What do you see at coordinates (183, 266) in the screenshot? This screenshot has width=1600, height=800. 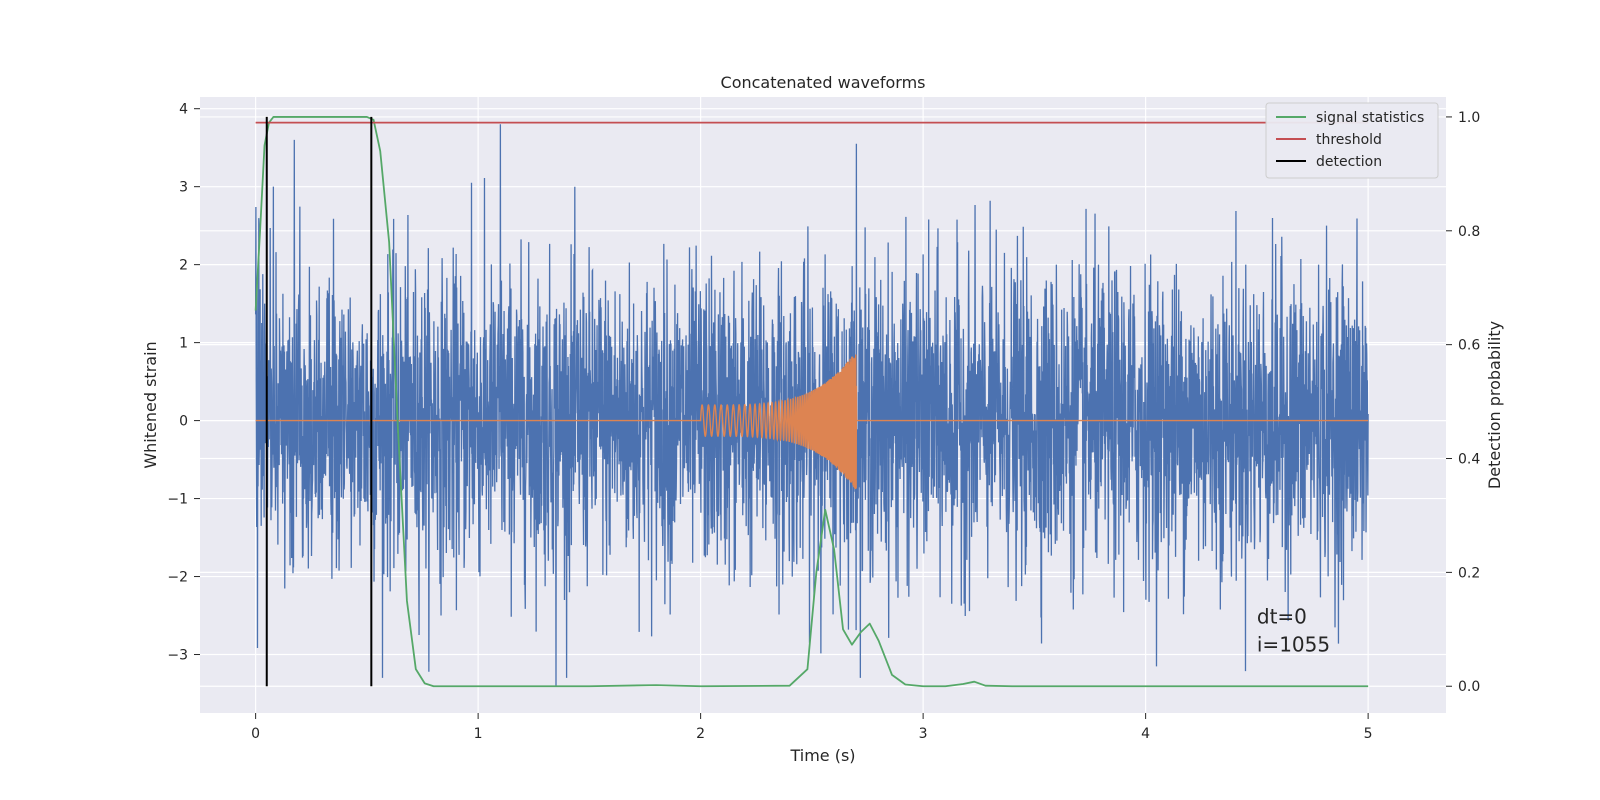 I see `y-tick-label: 2` at bounding box center [183, 266].